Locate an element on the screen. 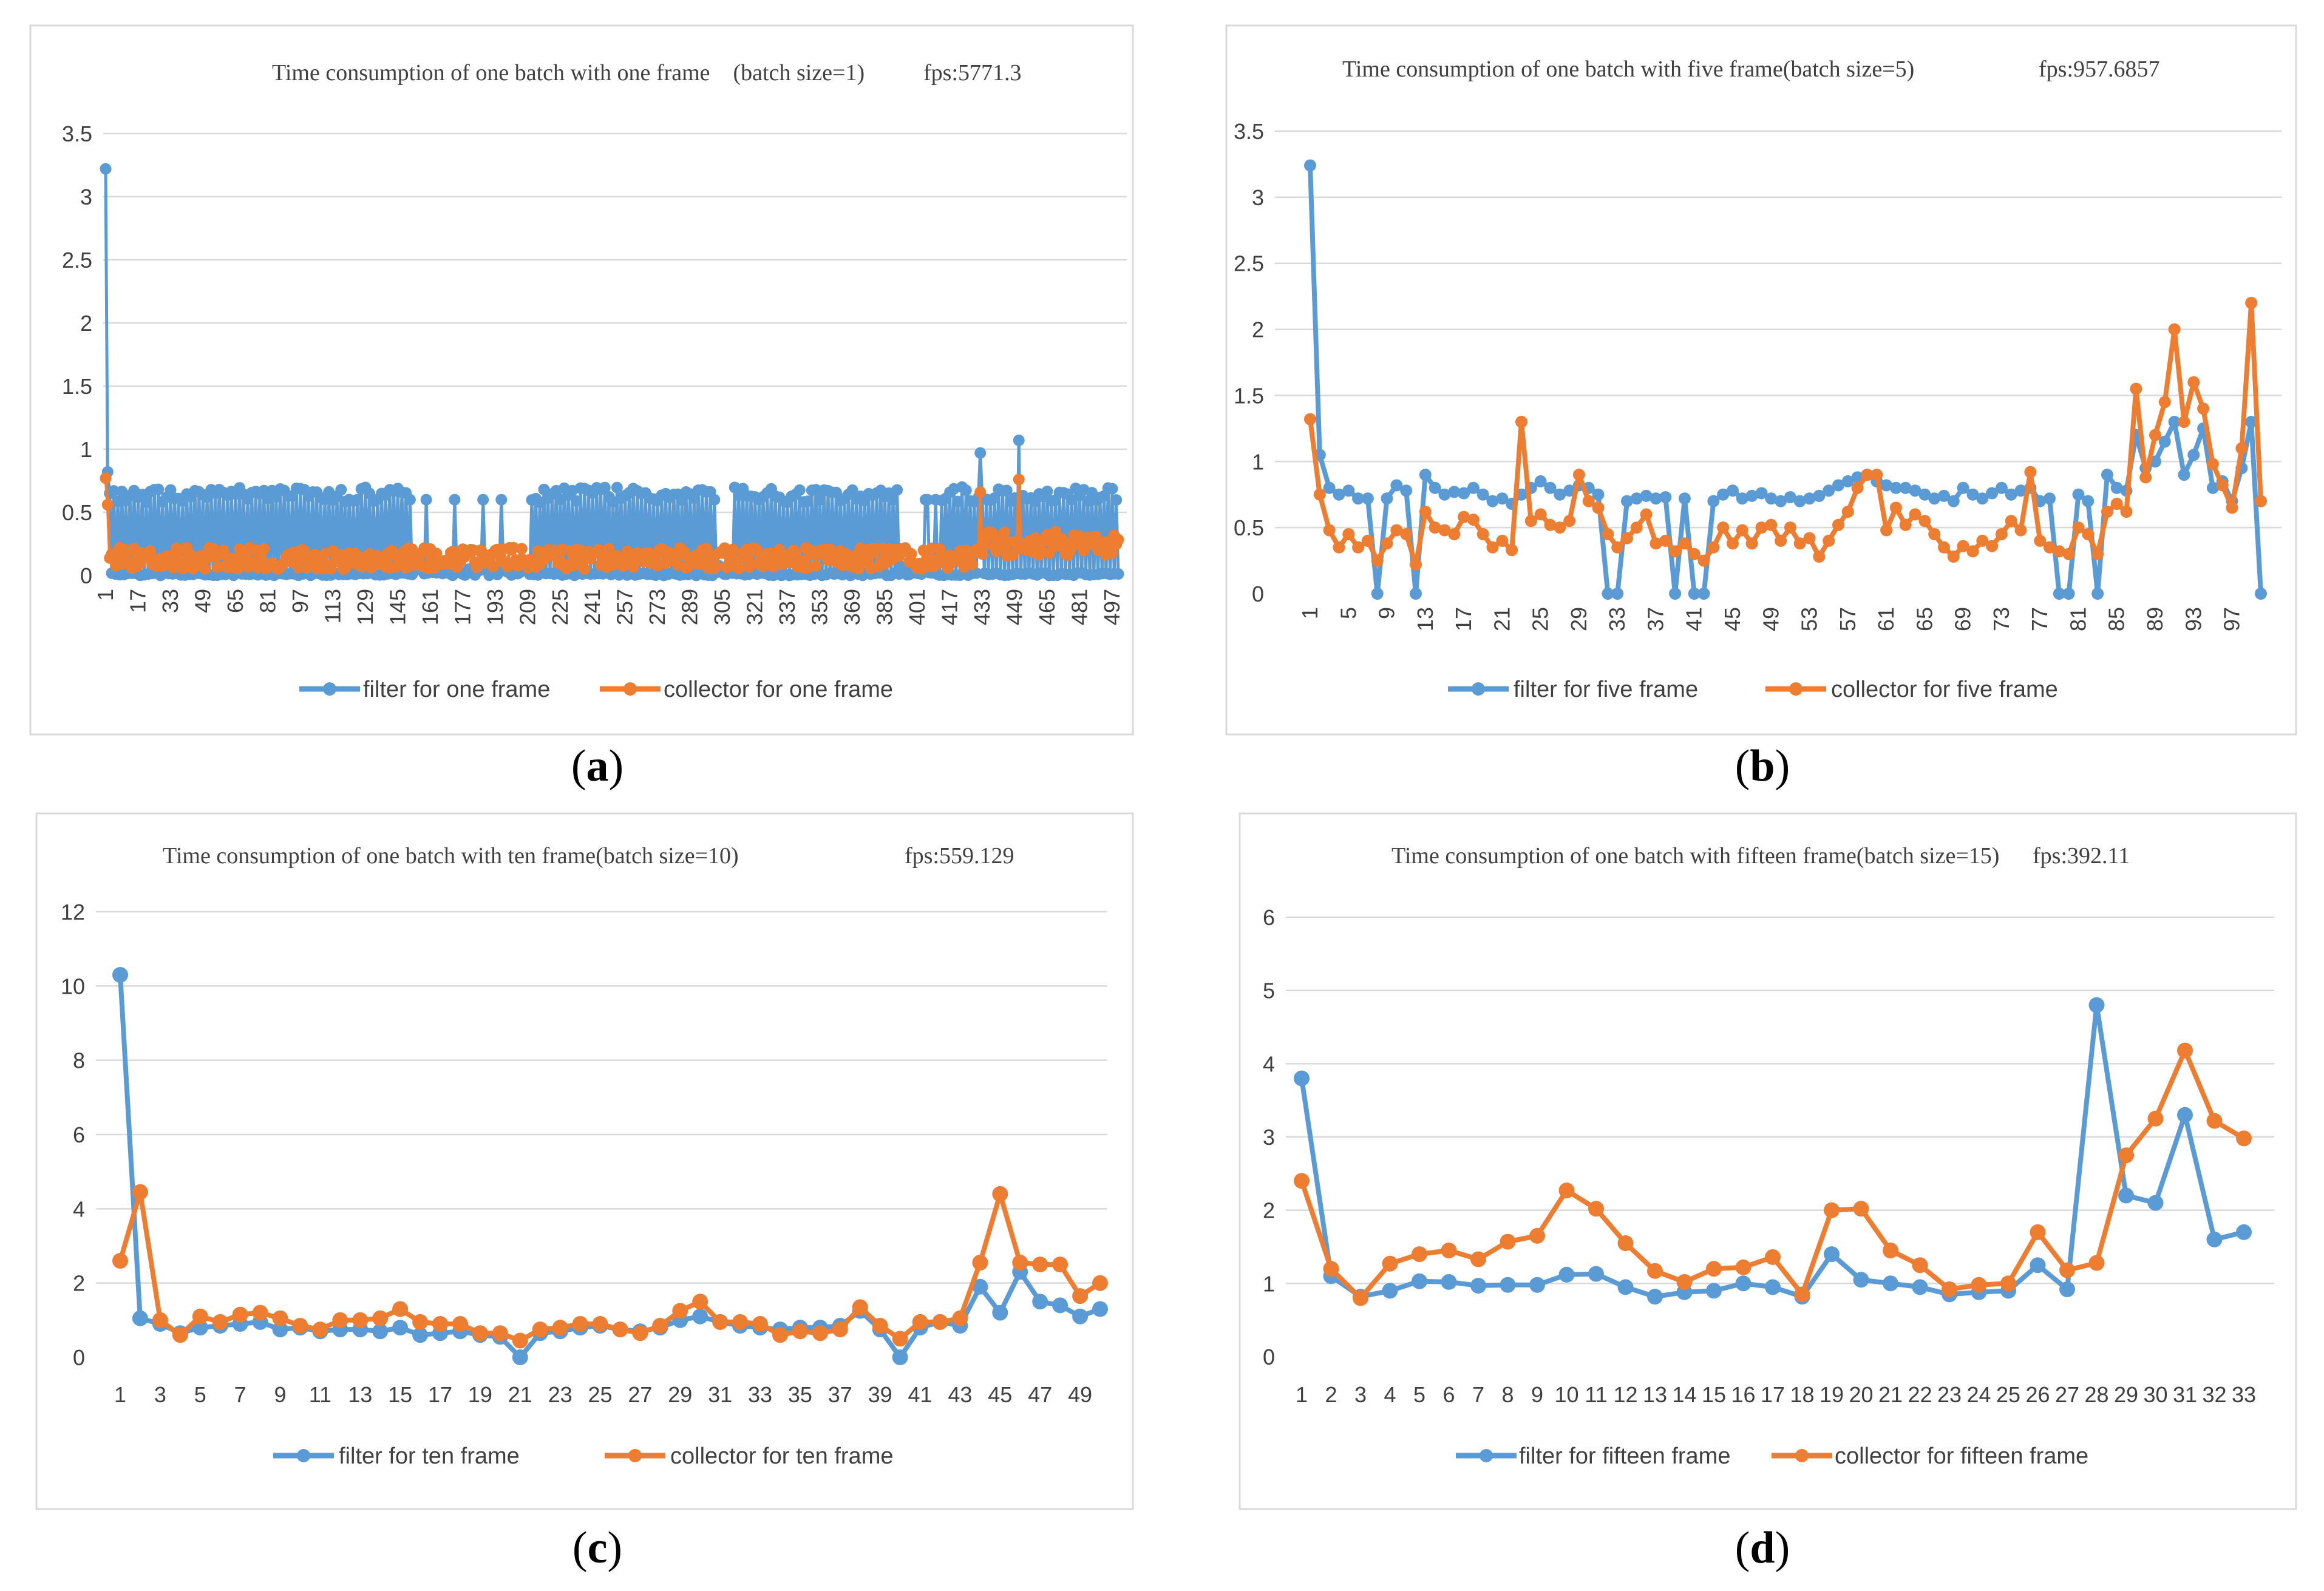  x-tick-label: 5 is located at coordinates (1348, 613).